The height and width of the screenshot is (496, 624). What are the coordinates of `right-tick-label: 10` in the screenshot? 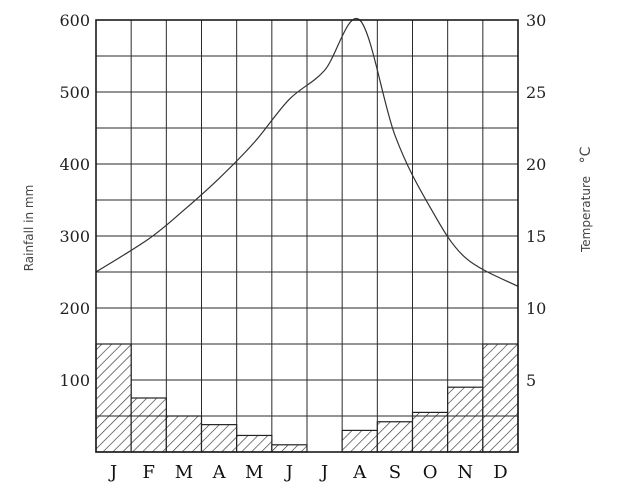 It's located at (536, 308).